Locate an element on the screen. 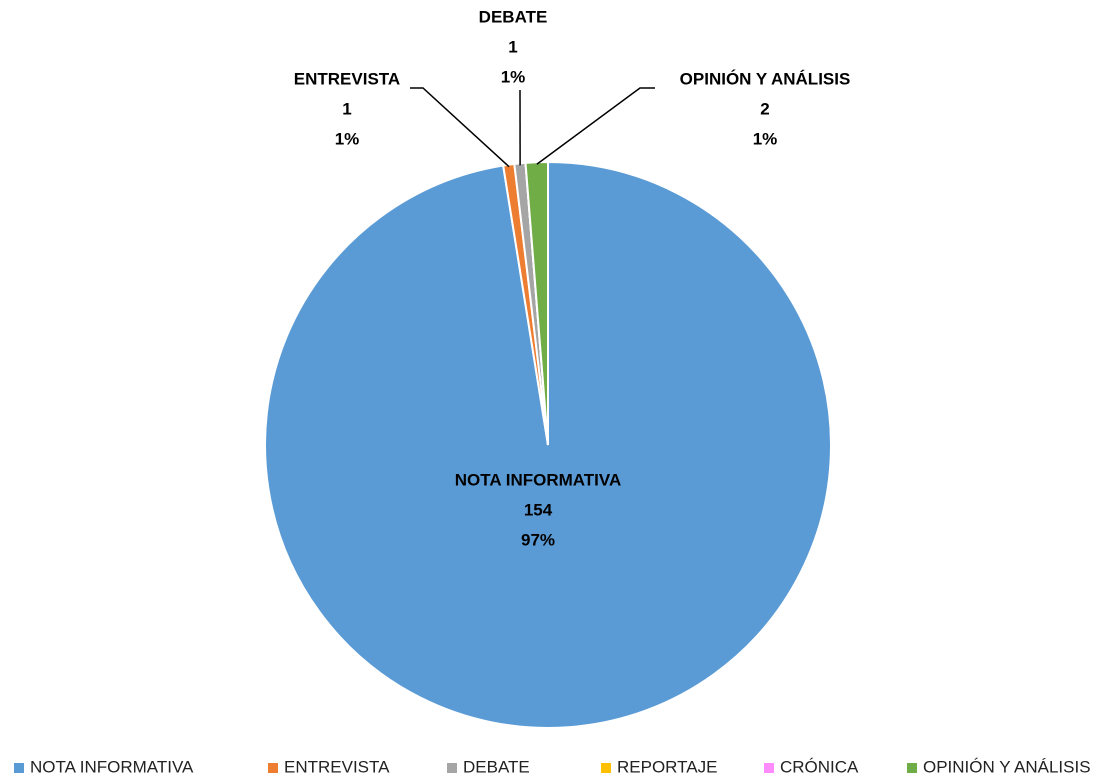 This screenshot has height=778, width=1099. data-label-percent: 97% is located at coordinates (538, 539).